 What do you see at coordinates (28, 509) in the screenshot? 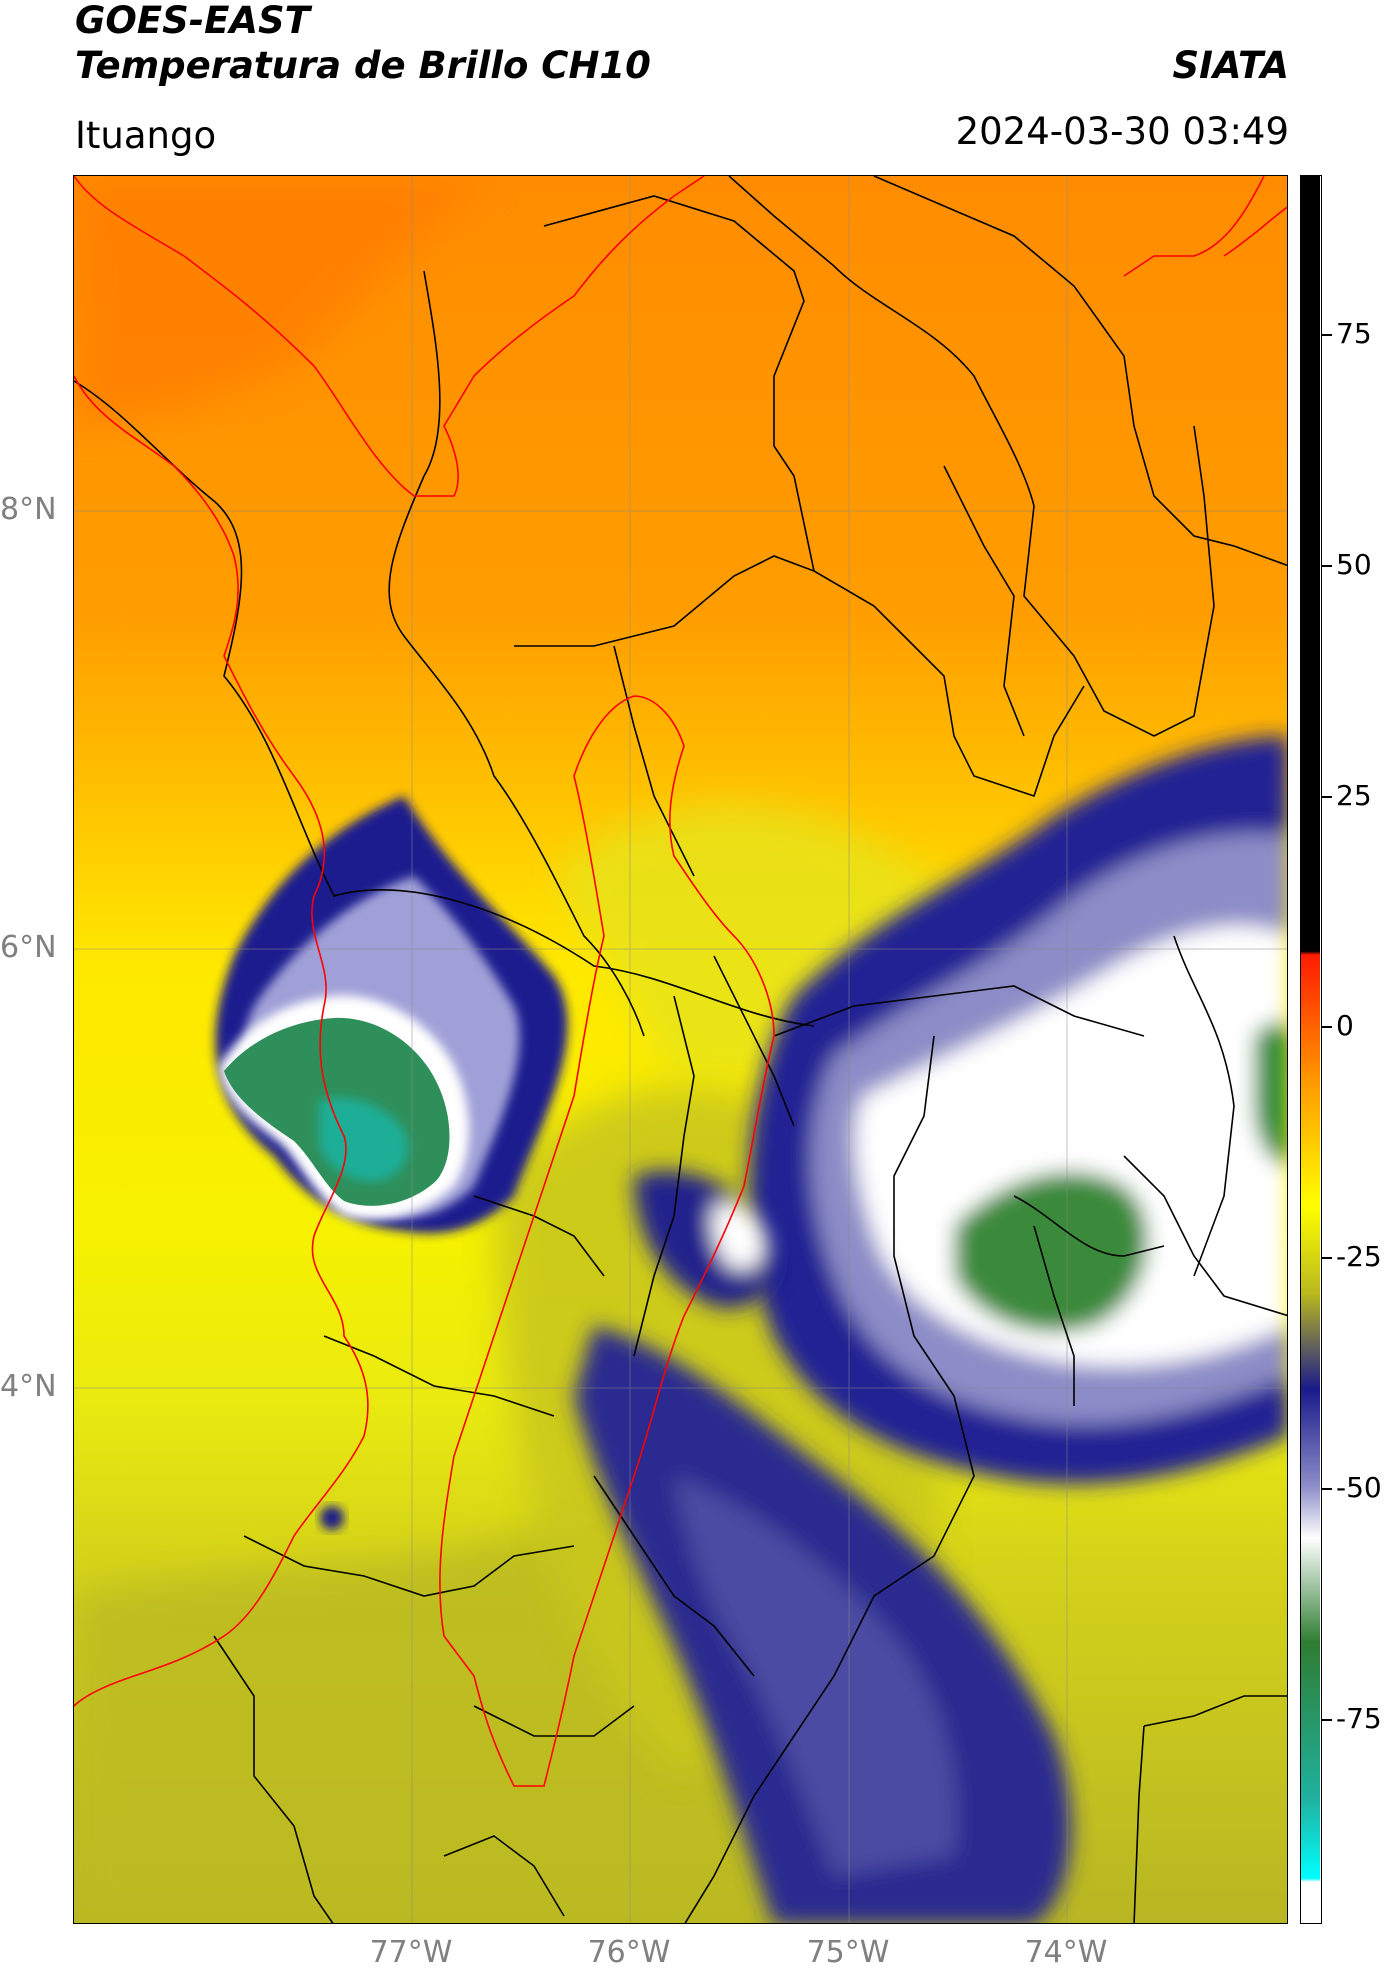
I see `lat-label-8n: 8°N` at bounding box center [28, 509].